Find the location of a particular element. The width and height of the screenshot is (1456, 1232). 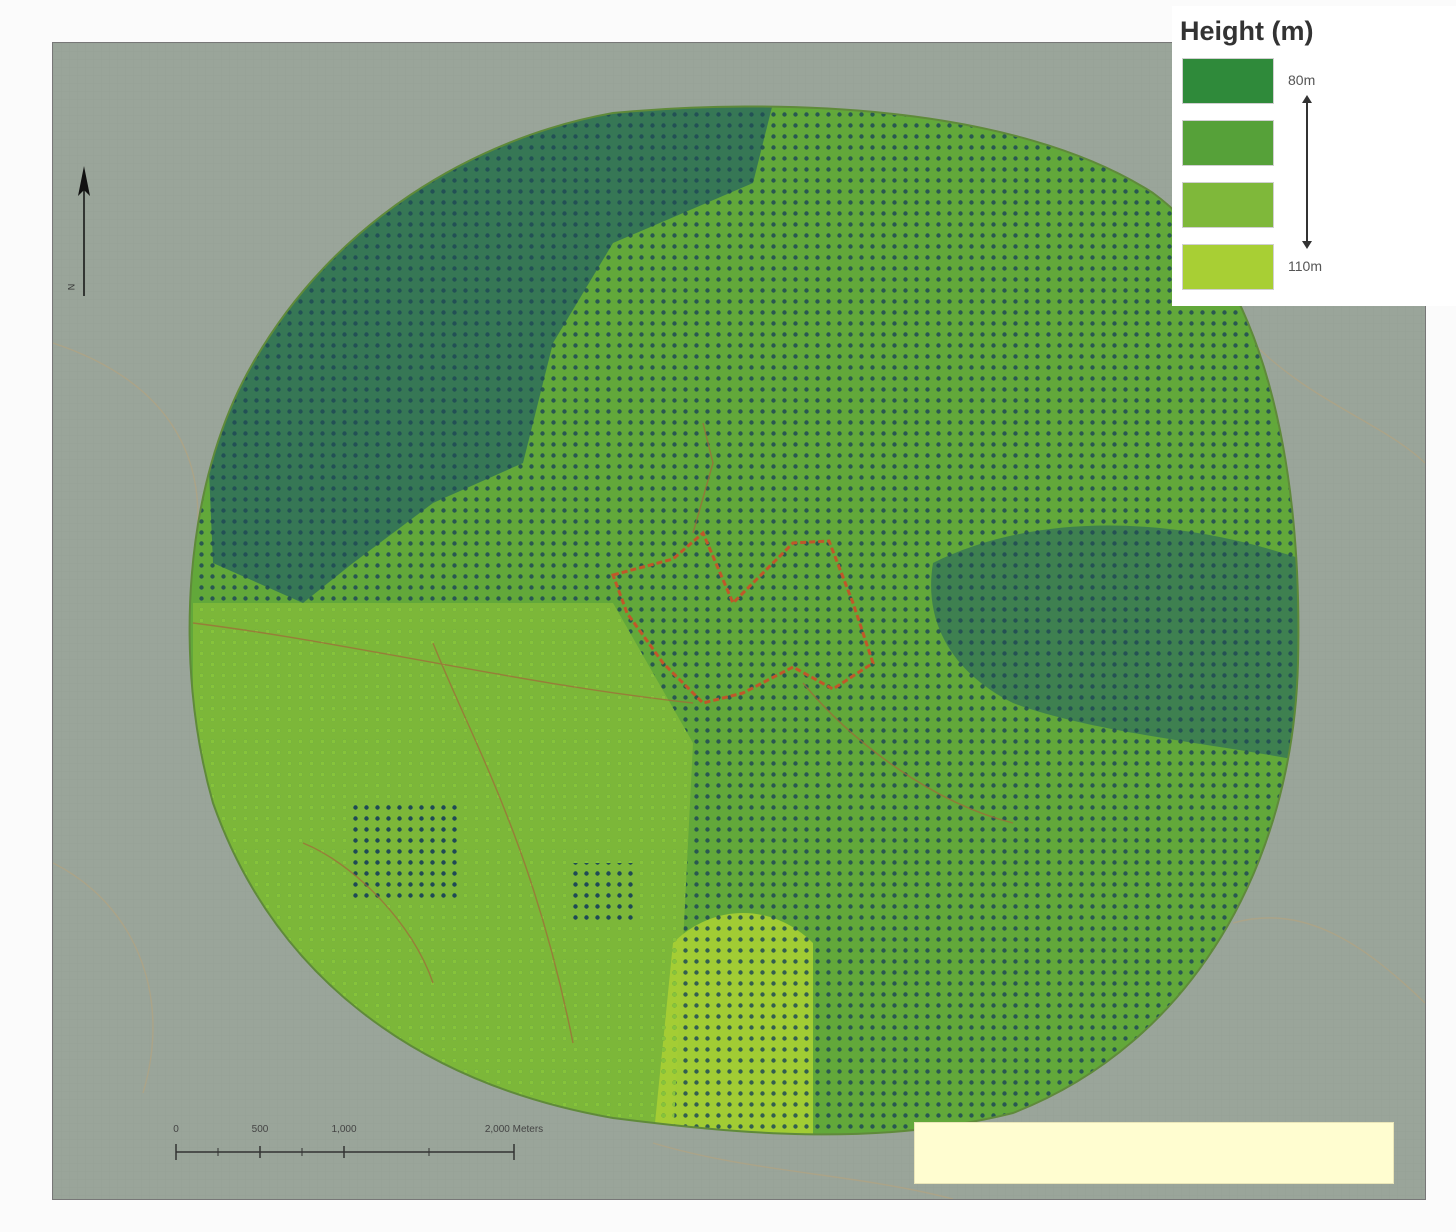

legend-swatch-110m is located at coordinates (1228, 267).